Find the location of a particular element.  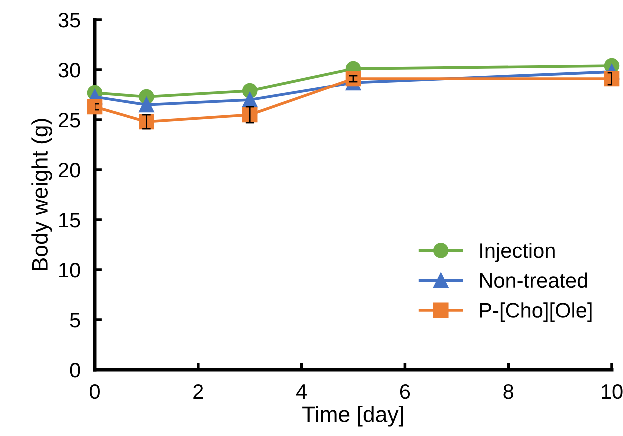

legend-label: P-[Cho][Ole] is located at coordinates (536, 312).